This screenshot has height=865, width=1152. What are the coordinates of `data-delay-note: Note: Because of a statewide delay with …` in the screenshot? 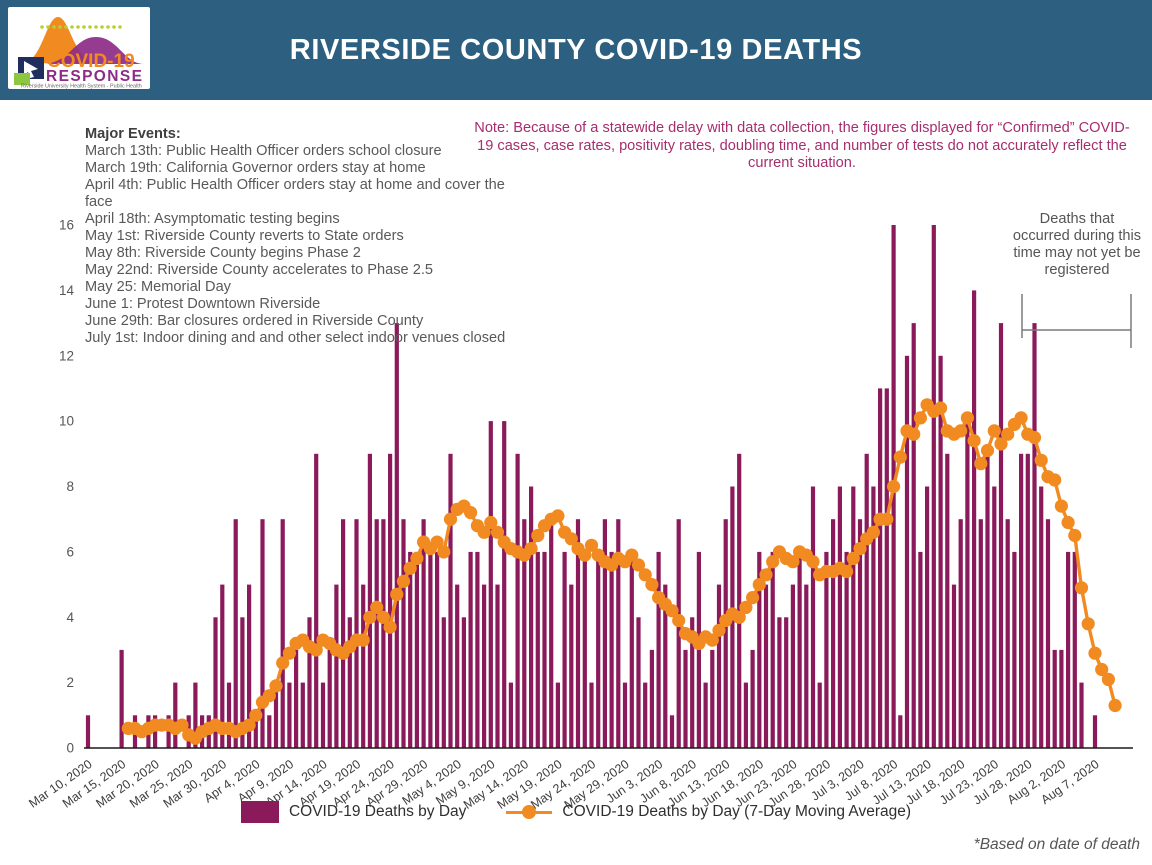 It's located at (802, 145).